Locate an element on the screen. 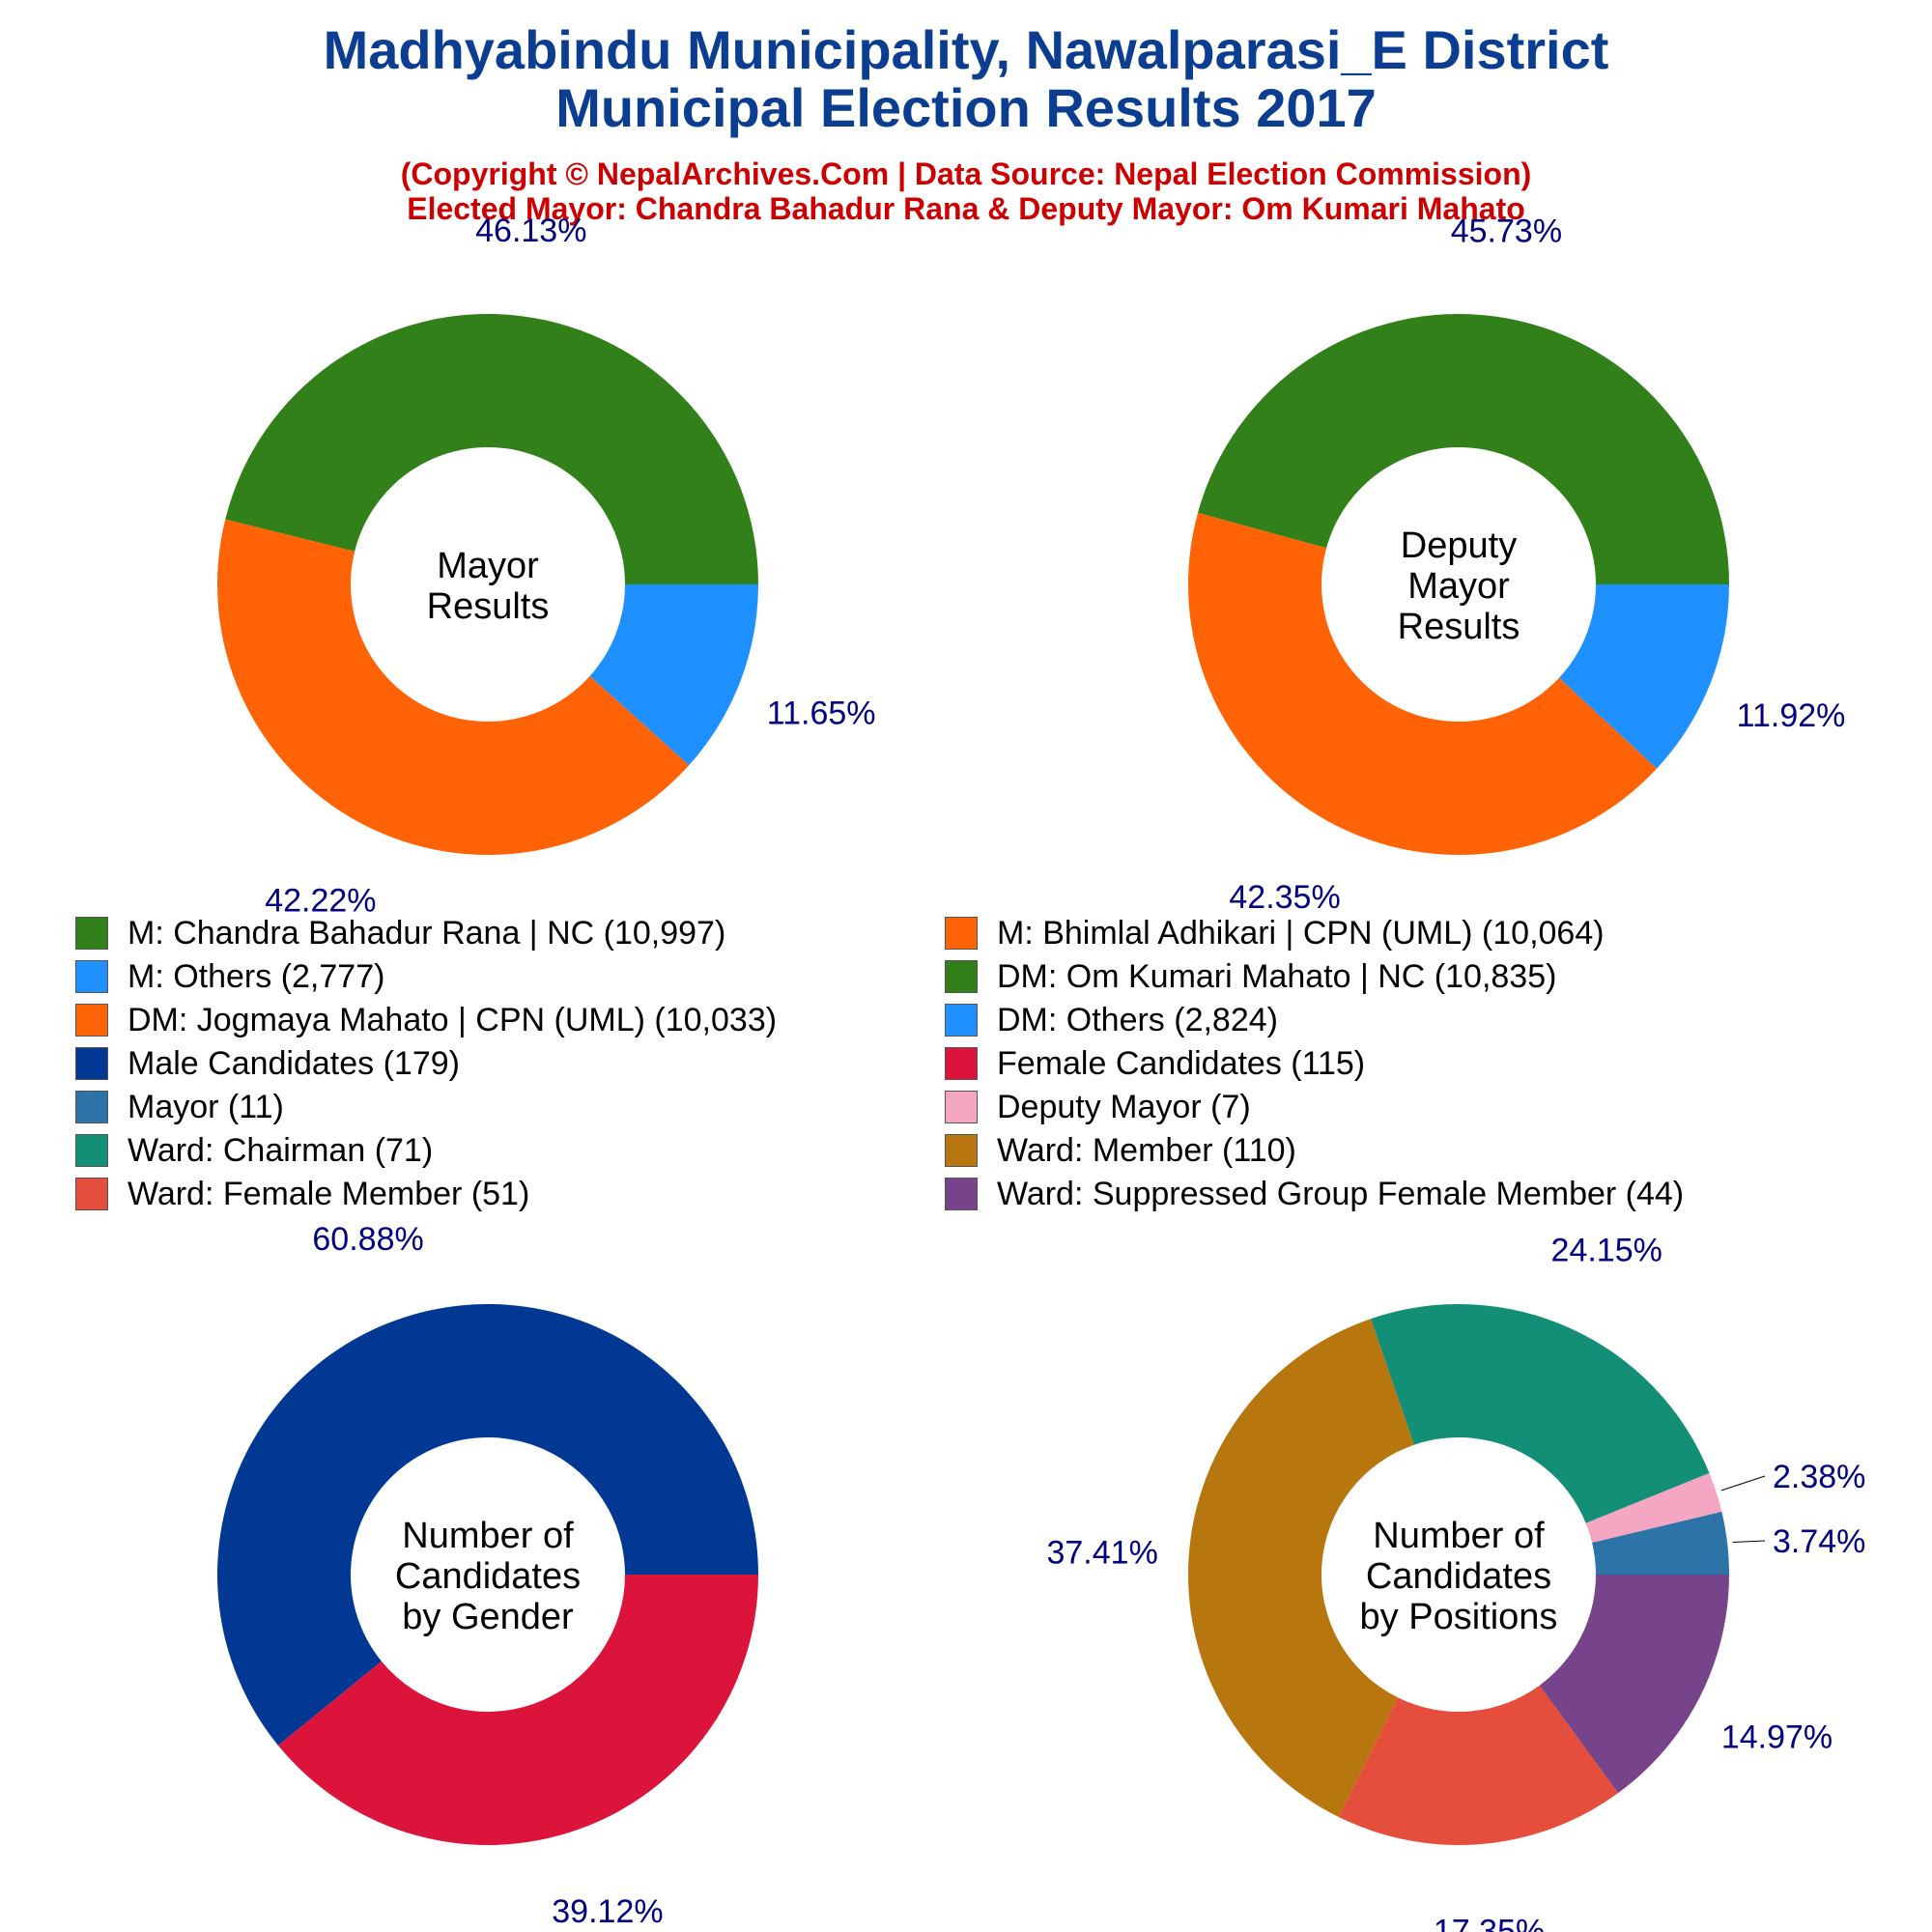 The width and height of the screenshot is (1932, 1932). pct-label-deputy-mayor: 2.38% is located at coordinates (1819, 1477).